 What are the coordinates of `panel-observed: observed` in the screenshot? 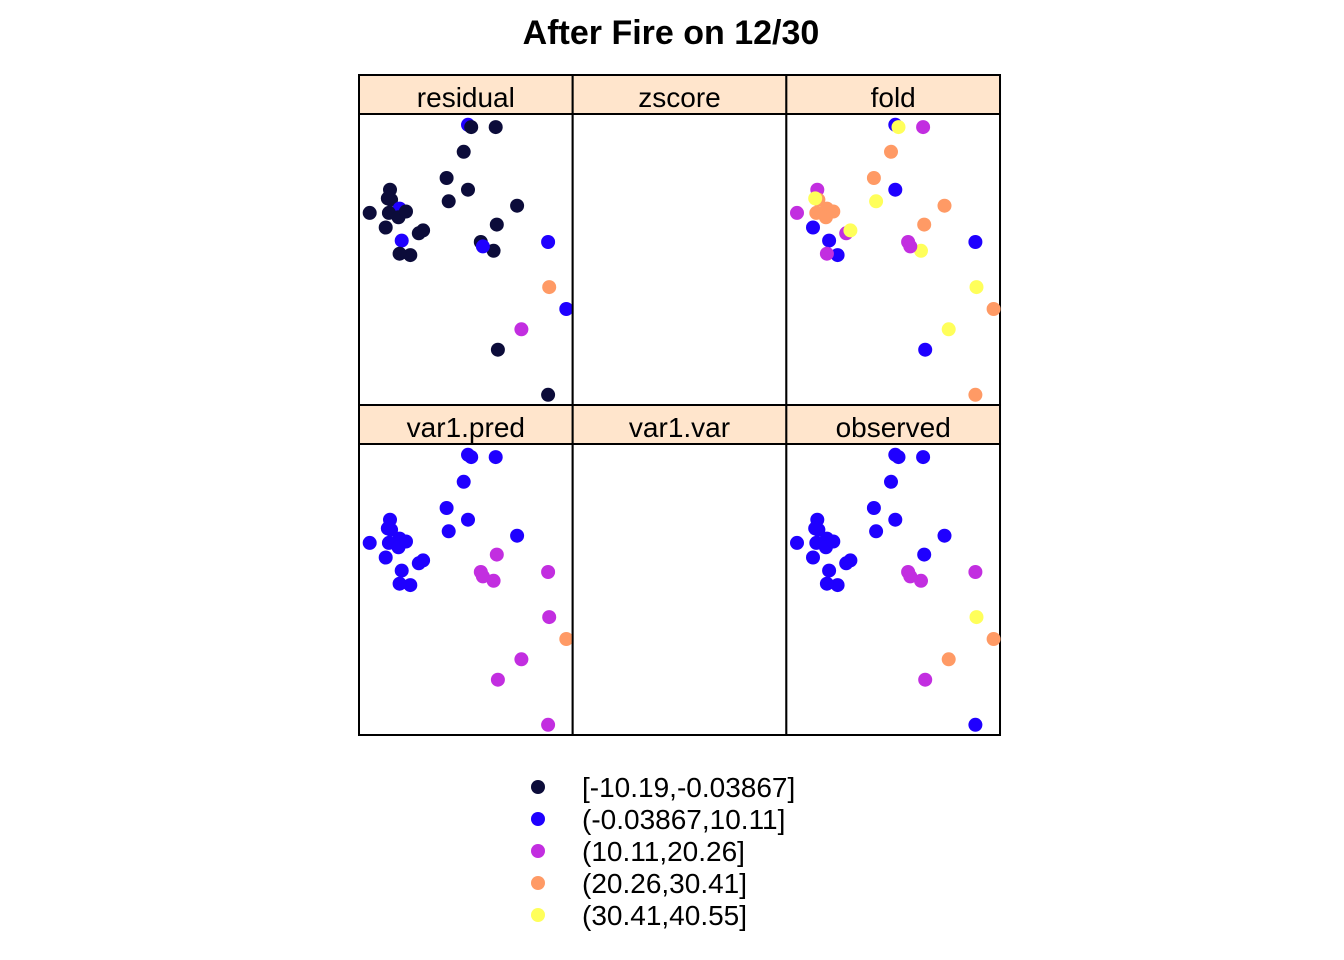 It's located at (893, 570).